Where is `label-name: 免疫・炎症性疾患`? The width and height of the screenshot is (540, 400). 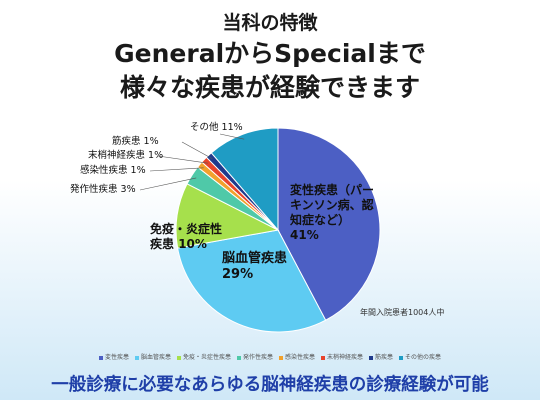 label-name: 免疫・炎症性疾患 is located at coordinates (186, 236).